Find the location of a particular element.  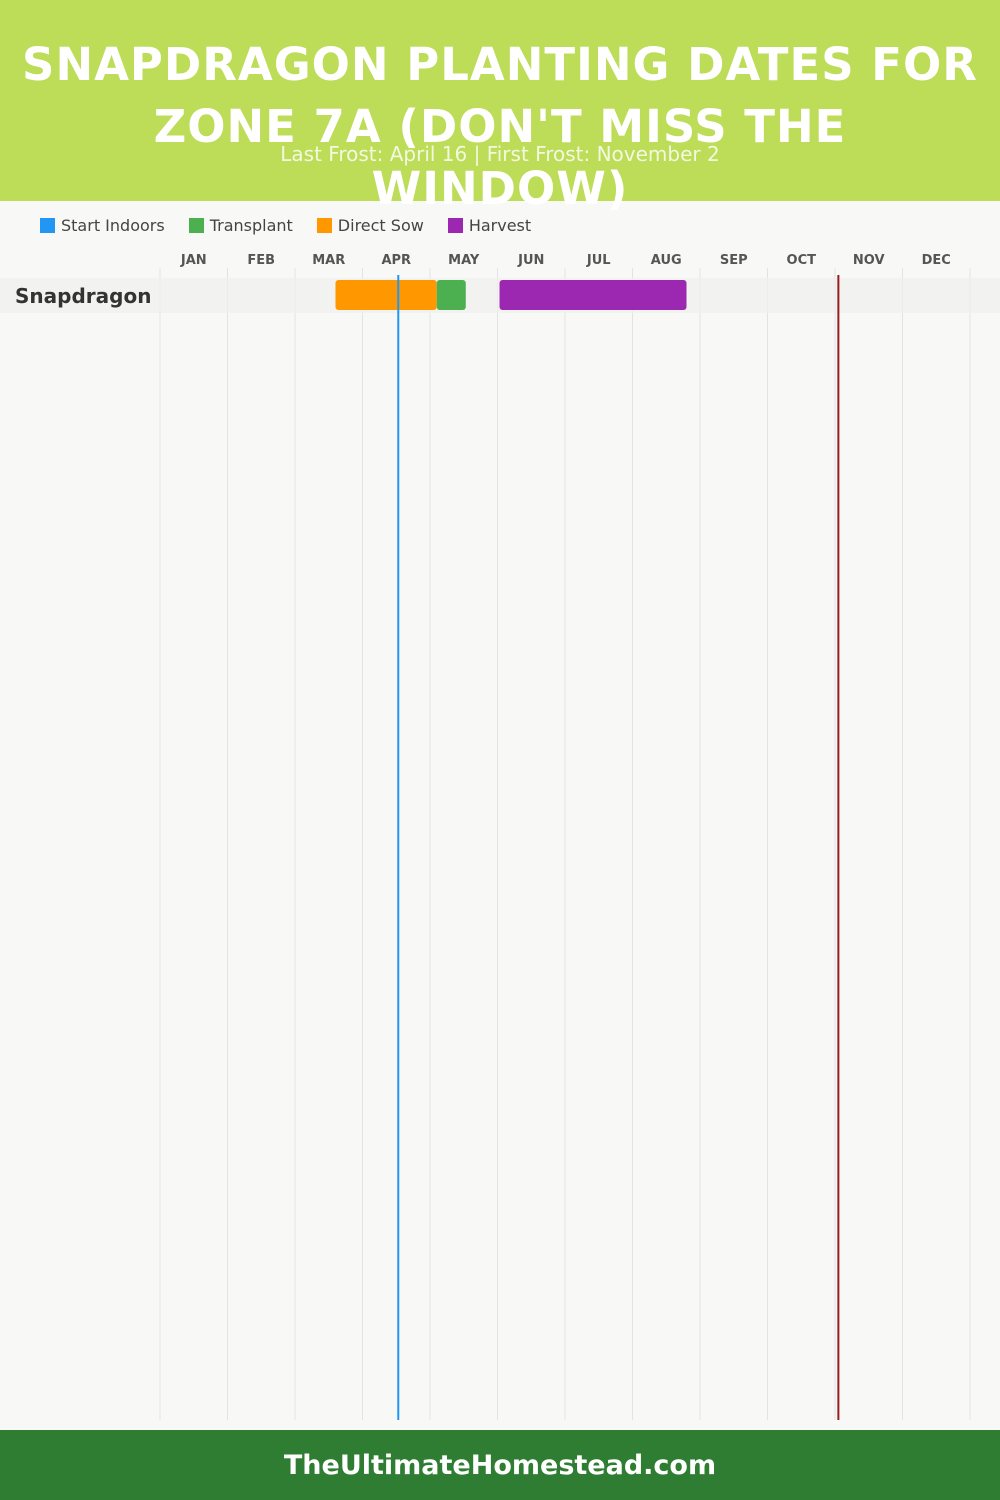

month-label-may: MAY is located at coordinates (464, 260).